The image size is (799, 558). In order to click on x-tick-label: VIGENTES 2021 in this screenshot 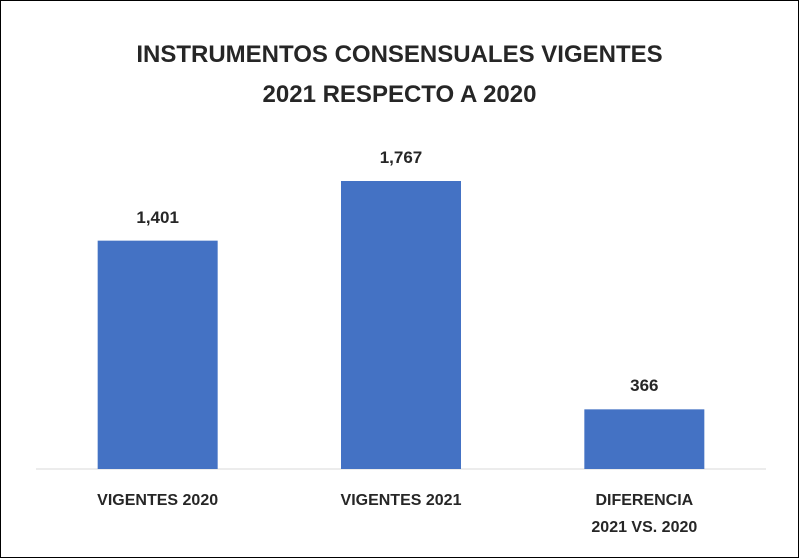, I will do `click(401, 500)`.